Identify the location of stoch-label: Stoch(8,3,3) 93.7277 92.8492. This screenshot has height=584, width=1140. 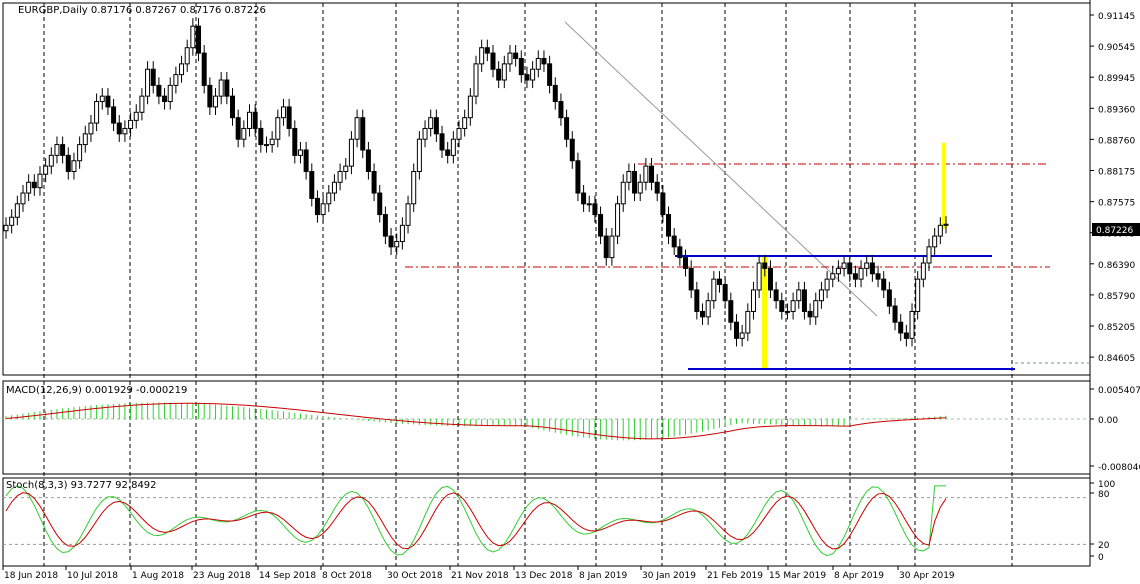
(81, 485).